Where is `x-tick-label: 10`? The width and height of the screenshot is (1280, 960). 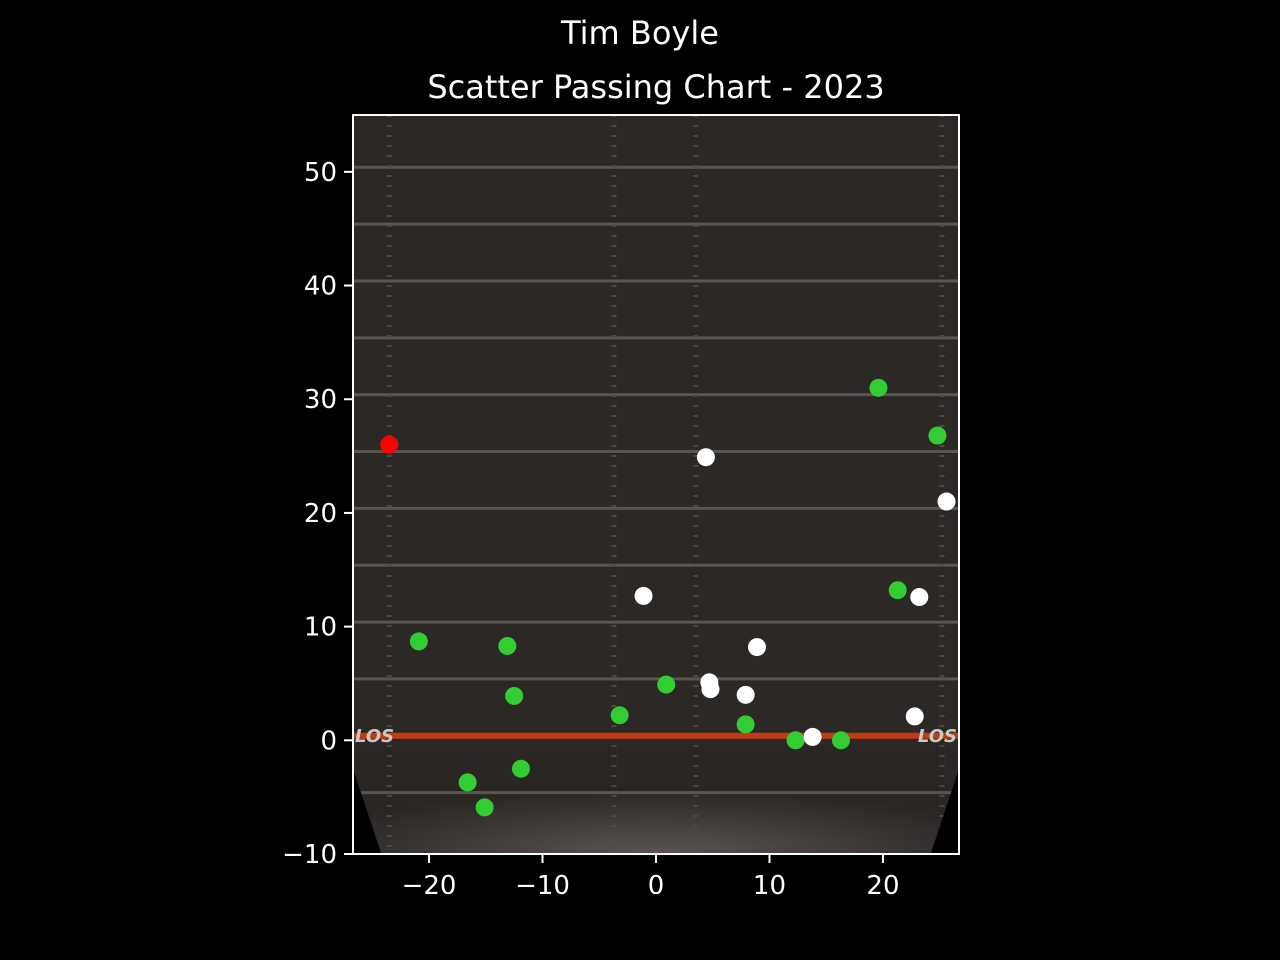
x-tick-label: 10 is located at coordinates (769, 886).